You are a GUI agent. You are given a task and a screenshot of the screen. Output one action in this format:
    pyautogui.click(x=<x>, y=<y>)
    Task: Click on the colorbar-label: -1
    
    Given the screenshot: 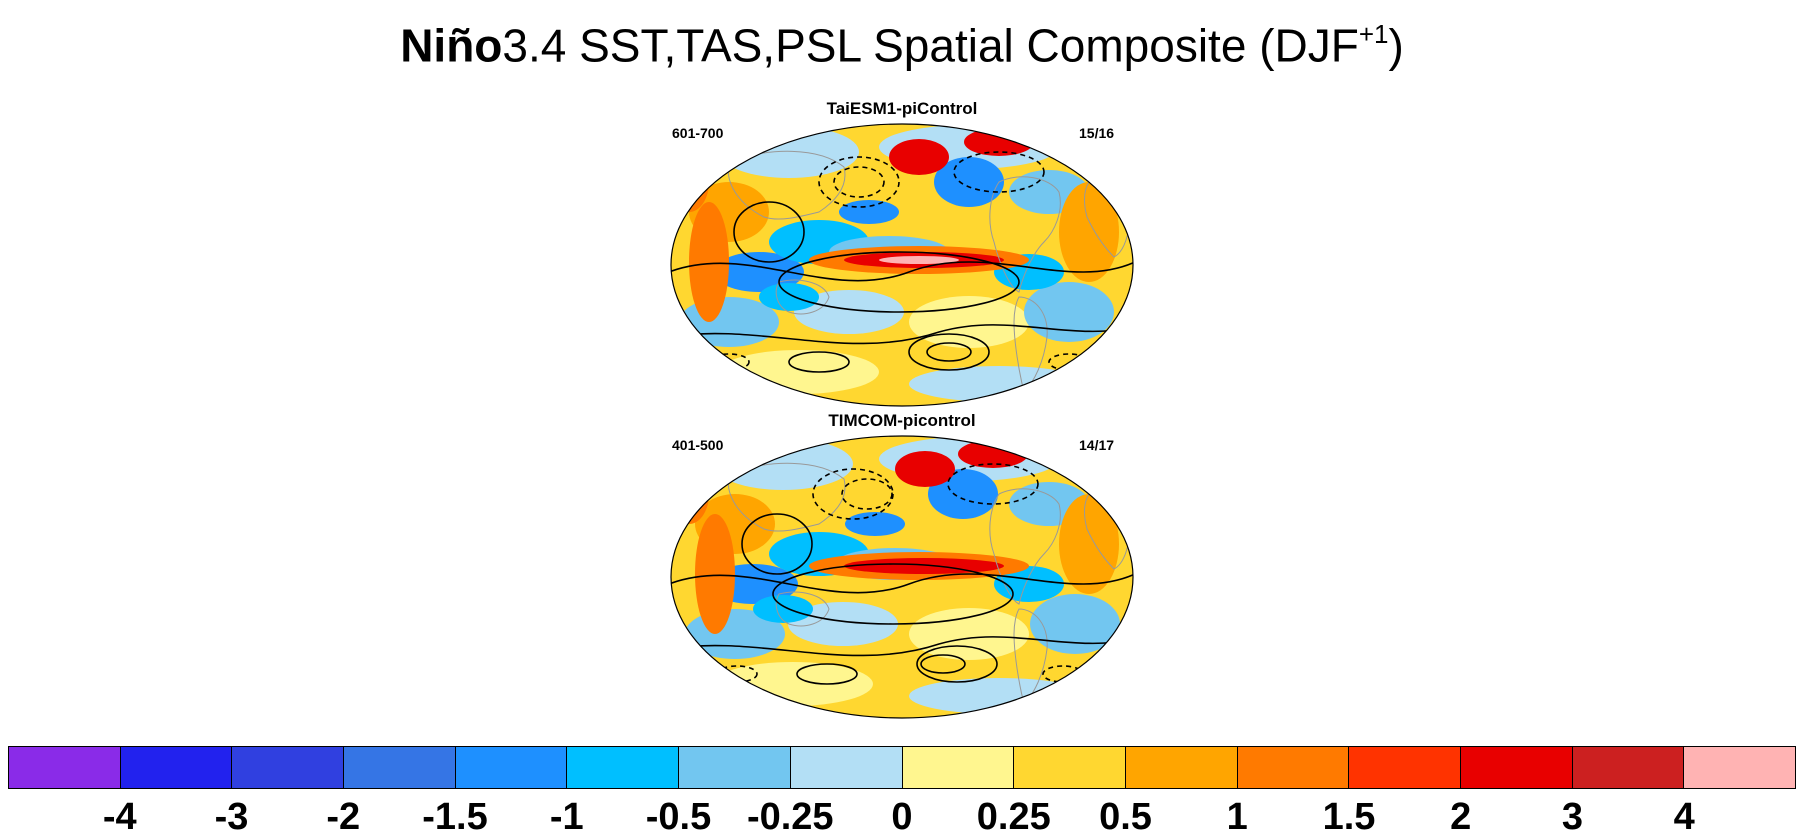 What is the action you would take?
    pyautogui.click(x=566, y=817)
    